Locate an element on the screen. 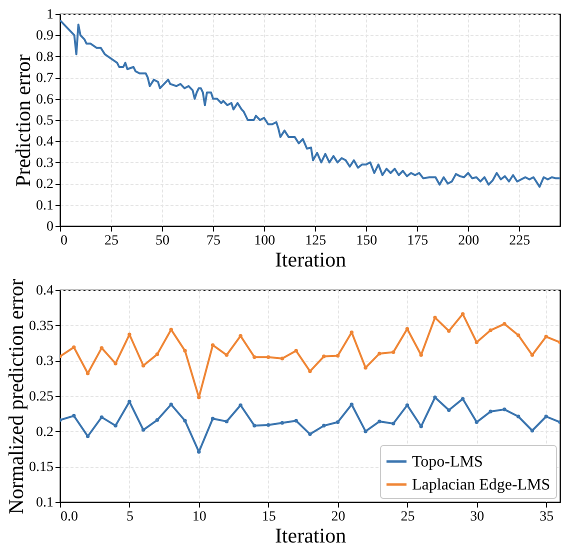 This screenshot has height=559, width=573. x-tick-label: 150 is located at coordinates (367, 241).